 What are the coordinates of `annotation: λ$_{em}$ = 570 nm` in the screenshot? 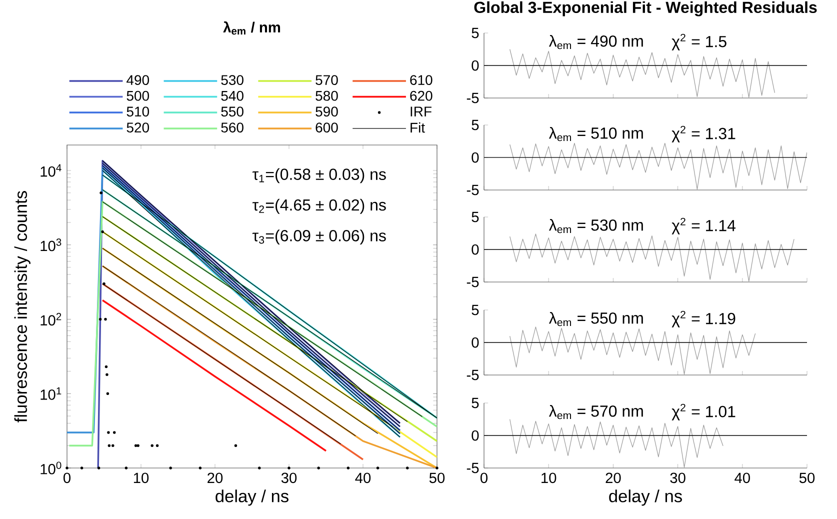 It's located at (595, 412).